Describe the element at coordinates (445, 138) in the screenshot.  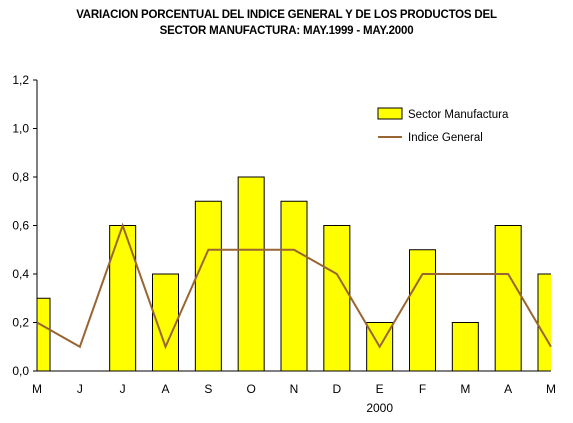
I see `legend-label-line: Indice General` at that location.